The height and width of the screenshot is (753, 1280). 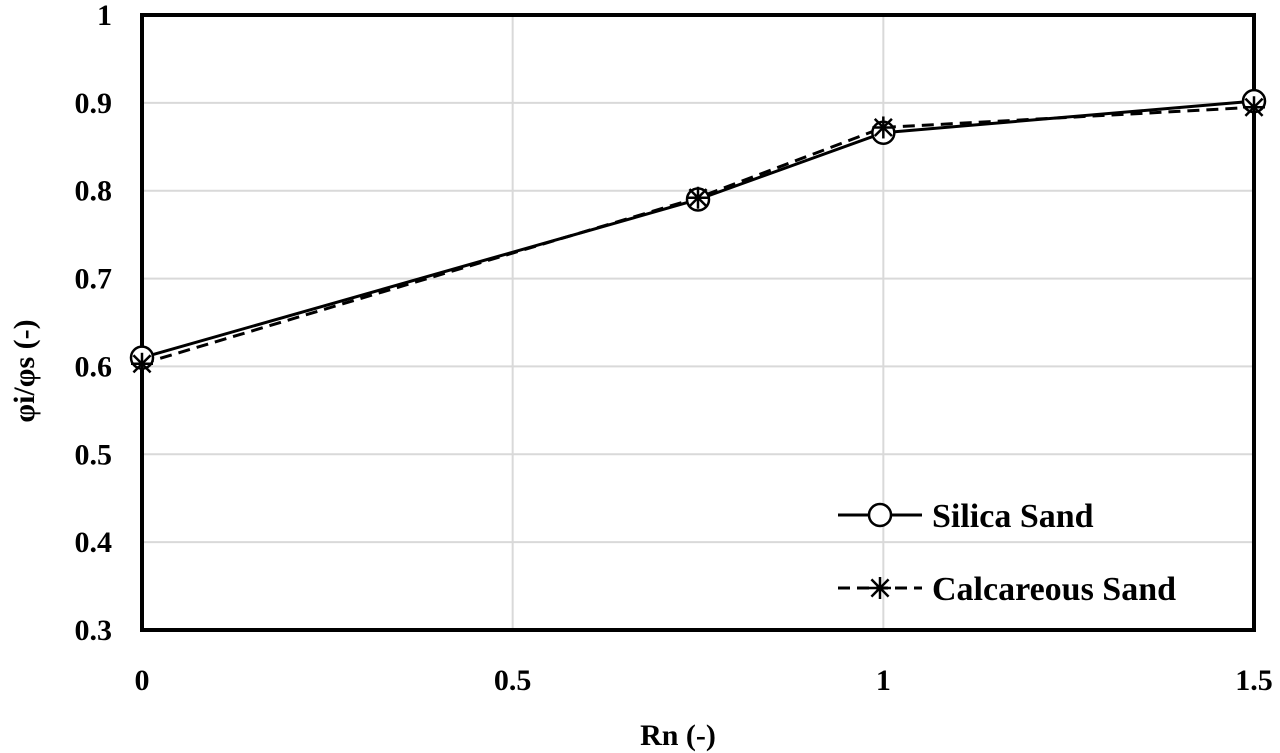 What do you see at coordinates (104, 16) in the screenshot?
I see `y-tick-label: 1` at bounding box center [104, 16].